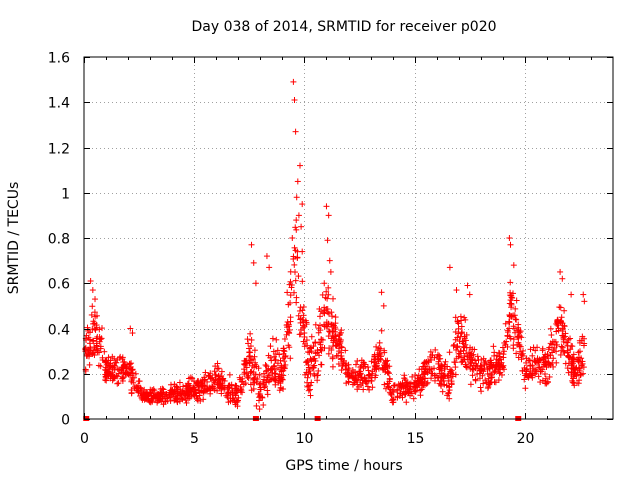  What do you see at coordinates (59, 104) in the screenshot?
I see `y-tick-label: 1.4` at bounding box center [59, 104].